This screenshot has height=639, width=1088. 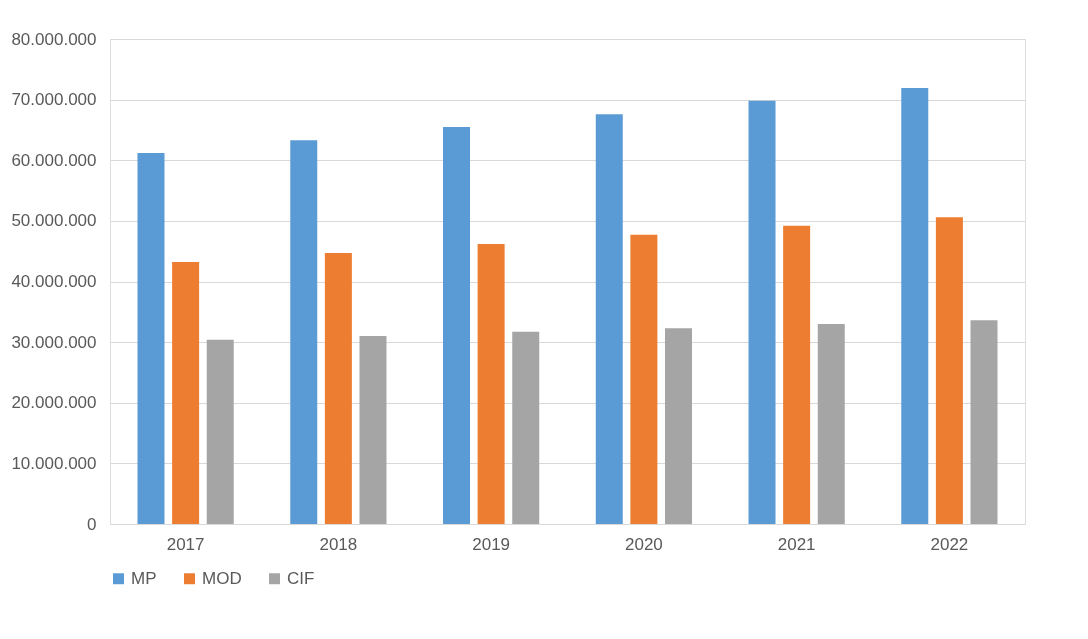 I want to click on x-tick-label: 2021, so click(x=796, y=544).